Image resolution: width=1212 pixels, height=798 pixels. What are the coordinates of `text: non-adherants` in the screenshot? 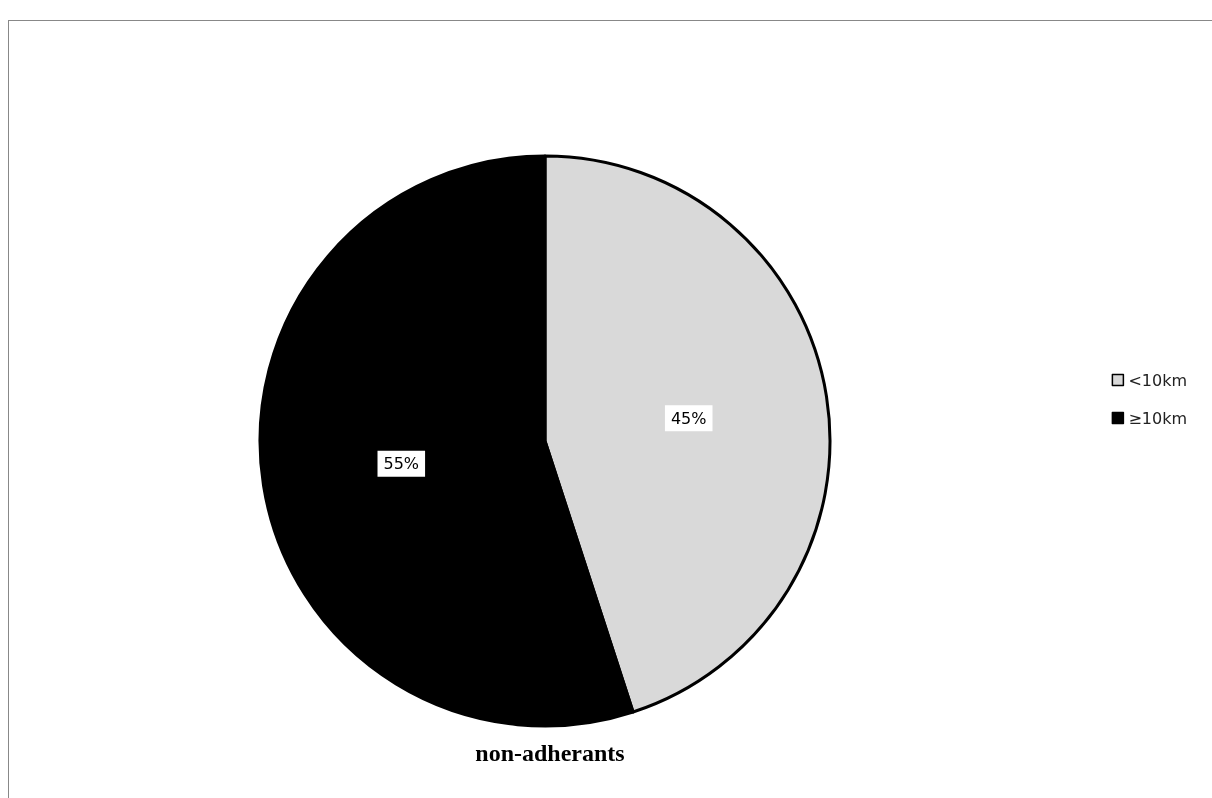 It's located at (550, 753).